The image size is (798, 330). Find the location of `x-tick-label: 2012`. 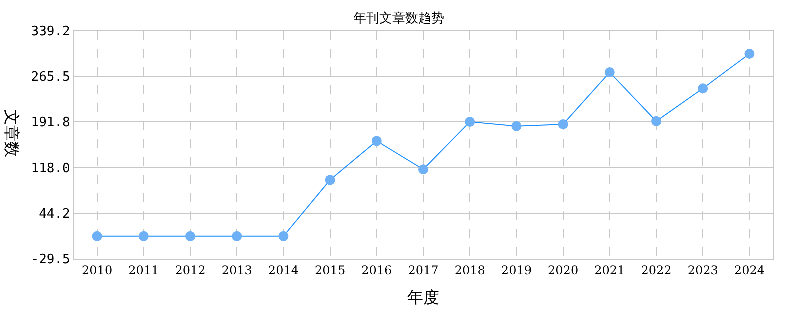

x-tick-label: 2012 is located at coordinates (190, 270).